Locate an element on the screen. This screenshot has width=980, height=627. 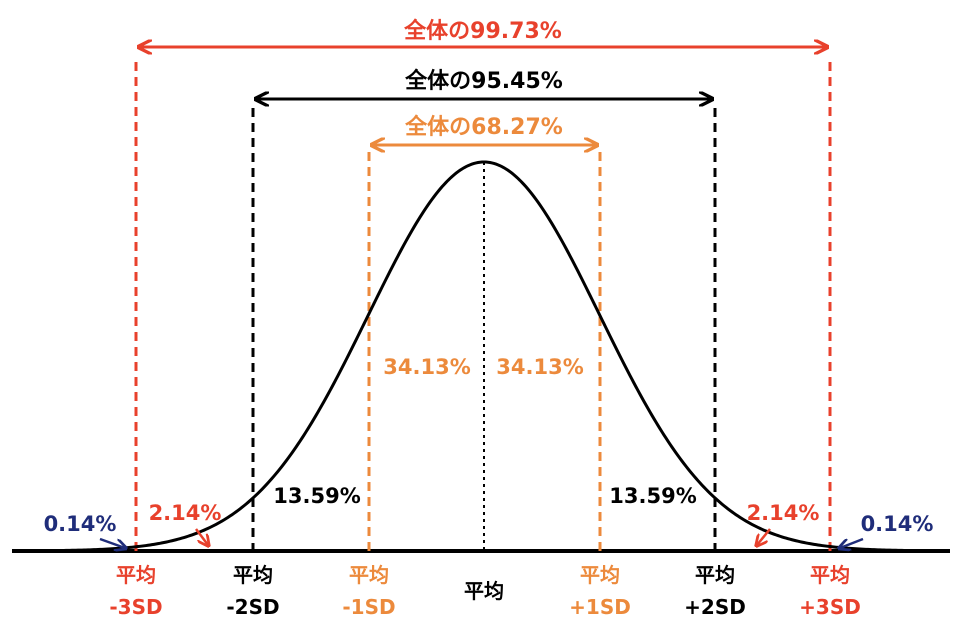
axis-minus1-top: 平均 is located at coordinates (369, 575).